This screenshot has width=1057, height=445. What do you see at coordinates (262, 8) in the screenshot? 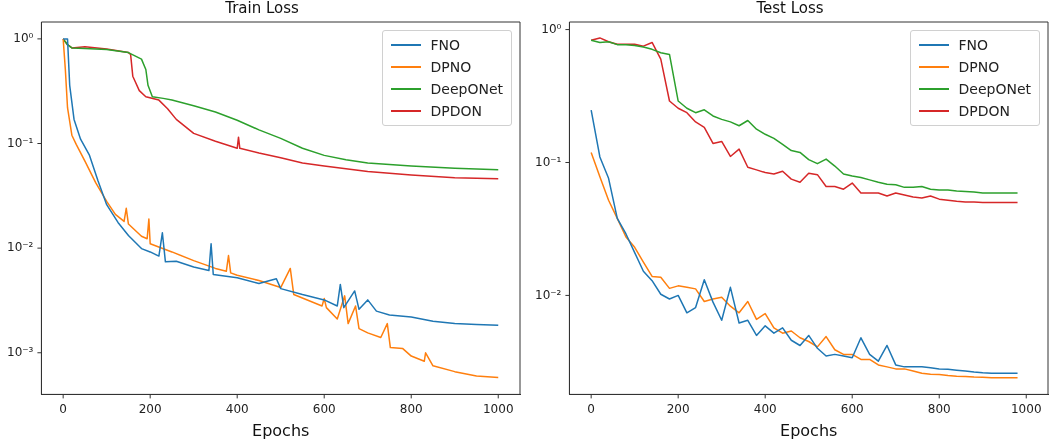
I see `chart-title: Train Loss` at bounding box center [262, 8].